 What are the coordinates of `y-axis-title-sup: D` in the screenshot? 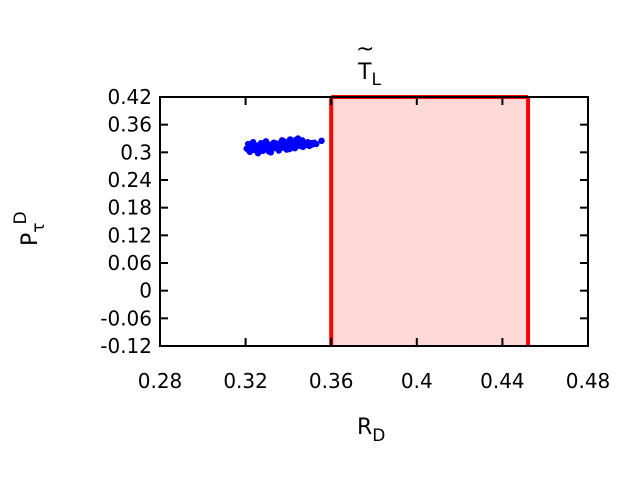 It's located at (21, 217).